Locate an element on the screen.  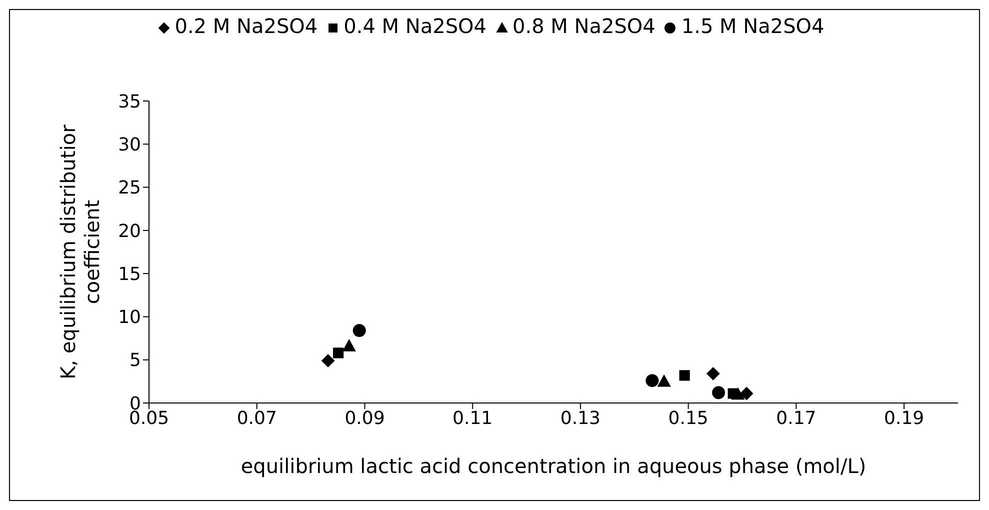
y-tick-label: 10 is located at coordinates (129, 317).